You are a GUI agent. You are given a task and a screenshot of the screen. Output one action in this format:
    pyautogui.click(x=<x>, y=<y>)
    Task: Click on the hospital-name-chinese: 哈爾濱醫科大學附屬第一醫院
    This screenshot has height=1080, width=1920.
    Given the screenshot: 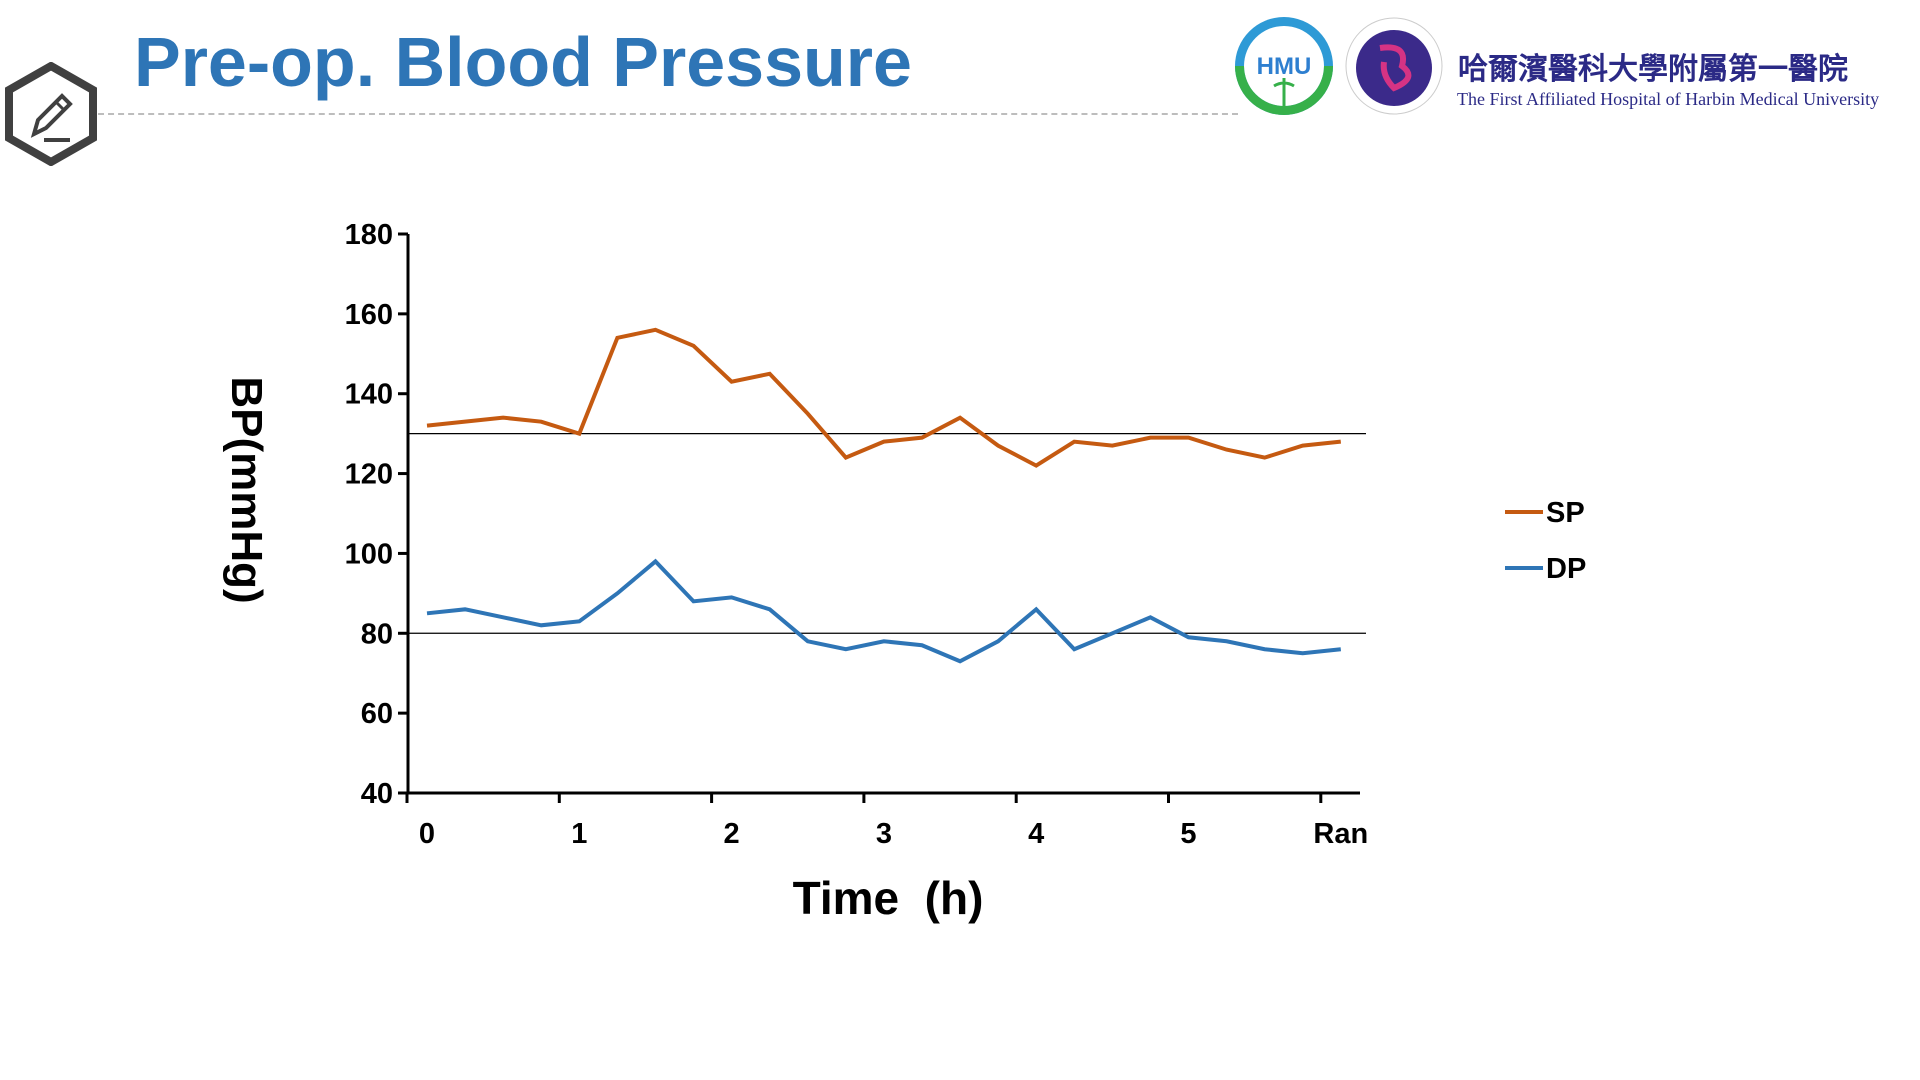 What is the action you would take?
    pyautogui.click(x=1653, y=69)
    